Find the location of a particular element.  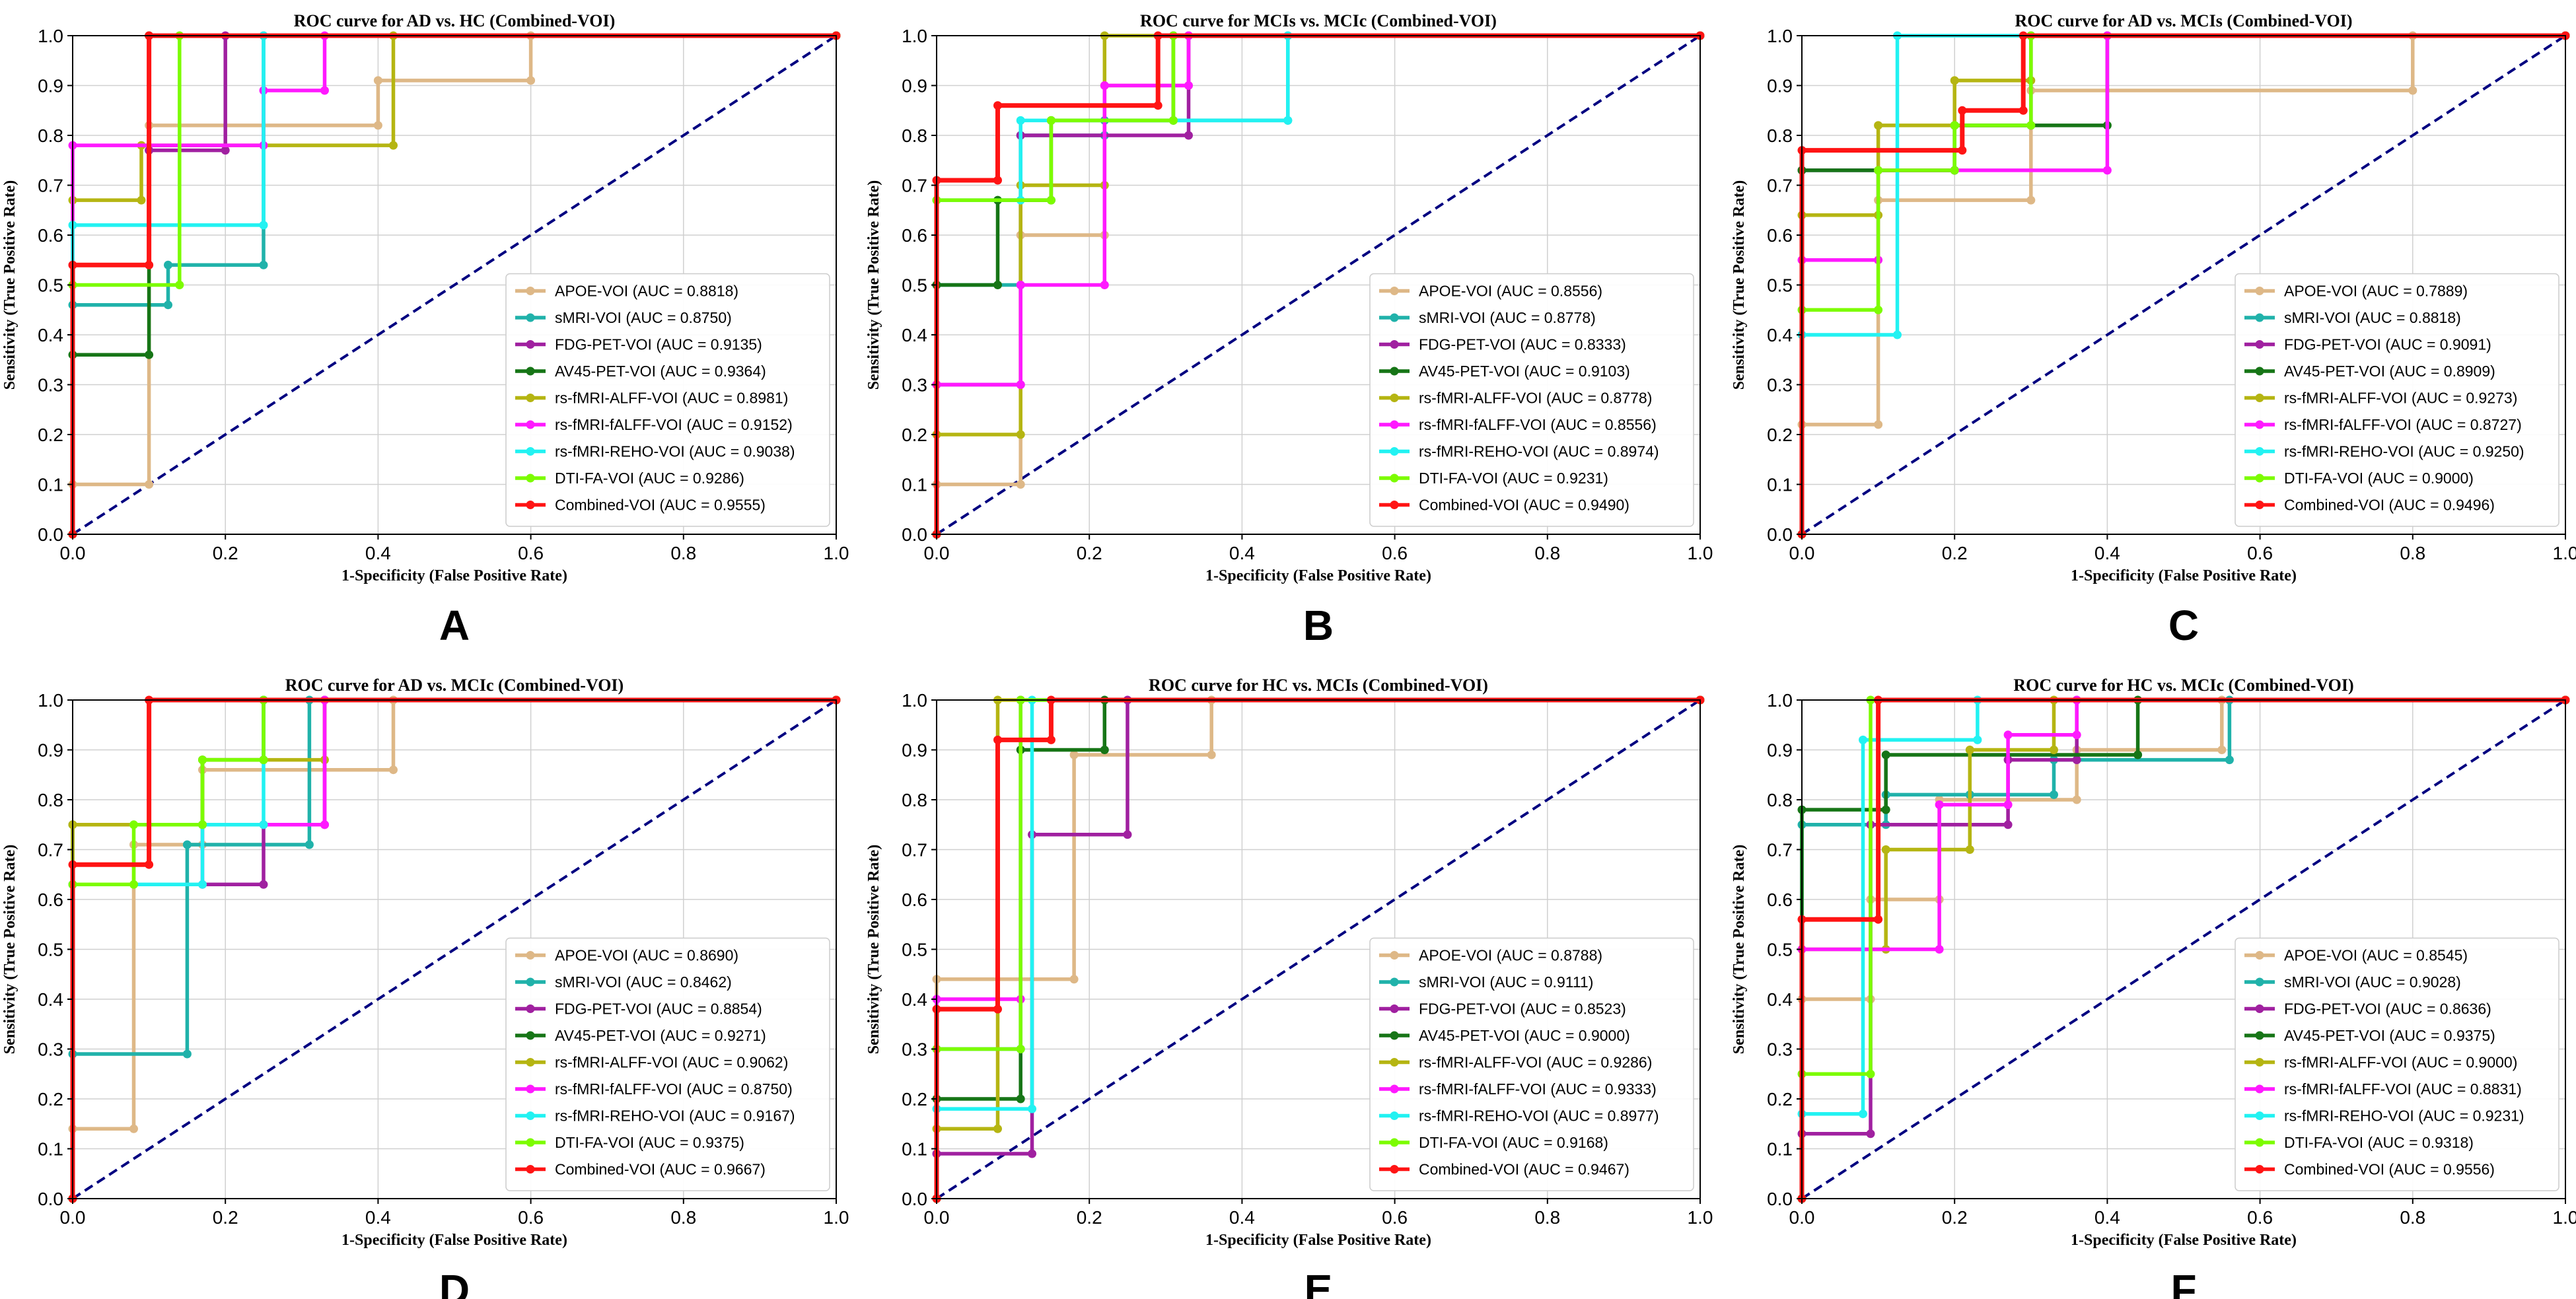

chance-diagonal is located at coordinates (454, 285).